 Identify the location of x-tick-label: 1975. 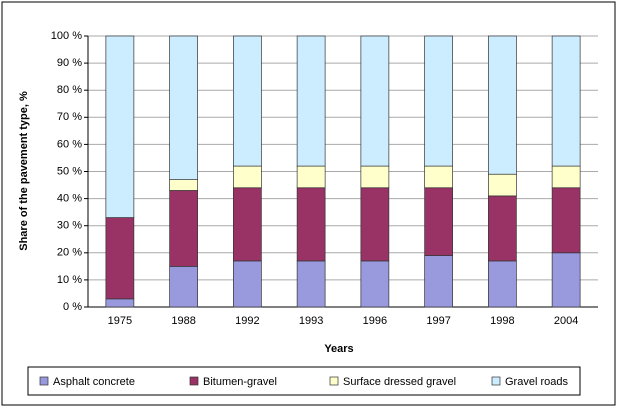
(120, 321).